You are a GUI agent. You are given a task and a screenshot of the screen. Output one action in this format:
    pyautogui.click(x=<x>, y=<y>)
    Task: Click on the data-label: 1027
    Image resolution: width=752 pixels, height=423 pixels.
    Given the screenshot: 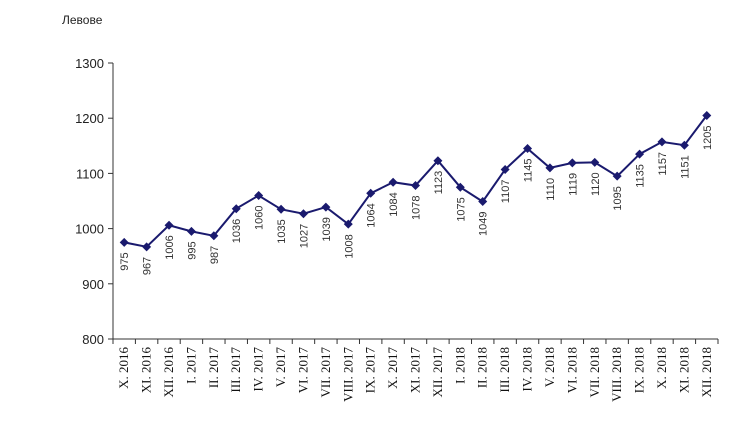 What is the action you would take?
    pyautogui.click(x=304, y=236)
    